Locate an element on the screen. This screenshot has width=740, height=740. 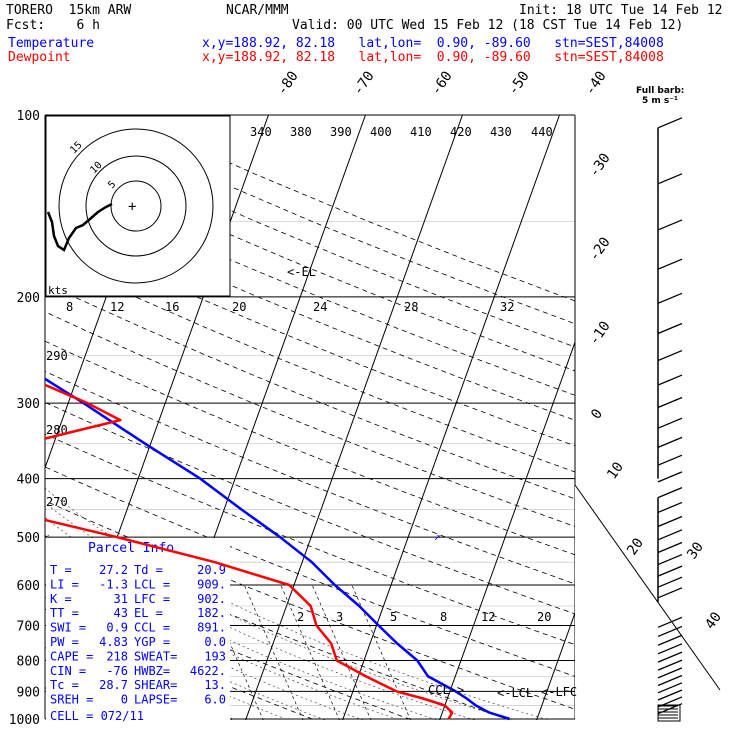
frame-mask is located at coordinates (657, 612).